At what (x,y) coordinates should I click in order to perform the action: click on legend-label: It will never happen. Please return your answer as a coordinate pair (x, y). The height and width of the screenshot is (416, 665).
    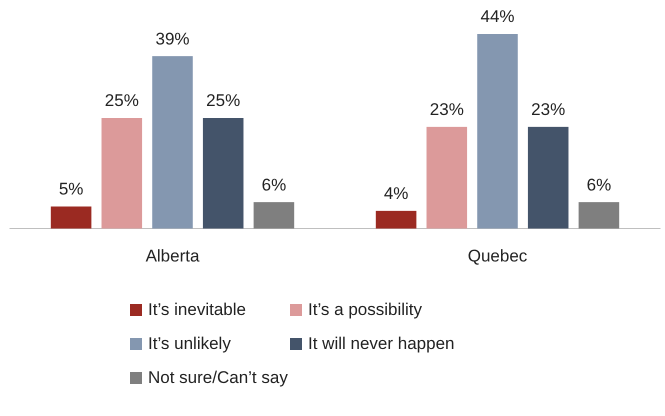
    Looking at the image, I should click on (381, 344).